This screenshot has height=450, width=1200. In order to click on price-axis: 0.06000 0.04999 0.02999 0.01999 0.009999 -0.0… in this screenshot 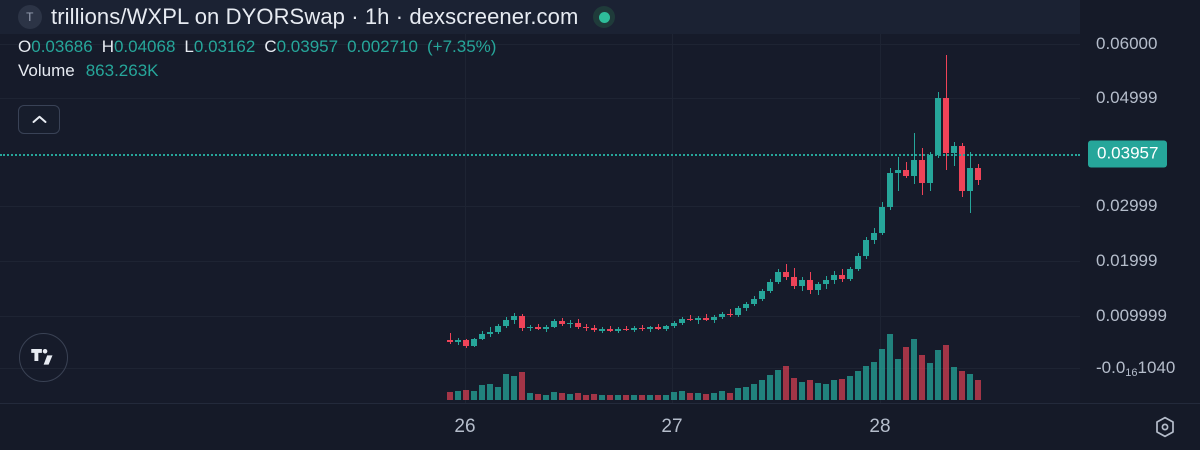, I will do `click(1140, 202)`.